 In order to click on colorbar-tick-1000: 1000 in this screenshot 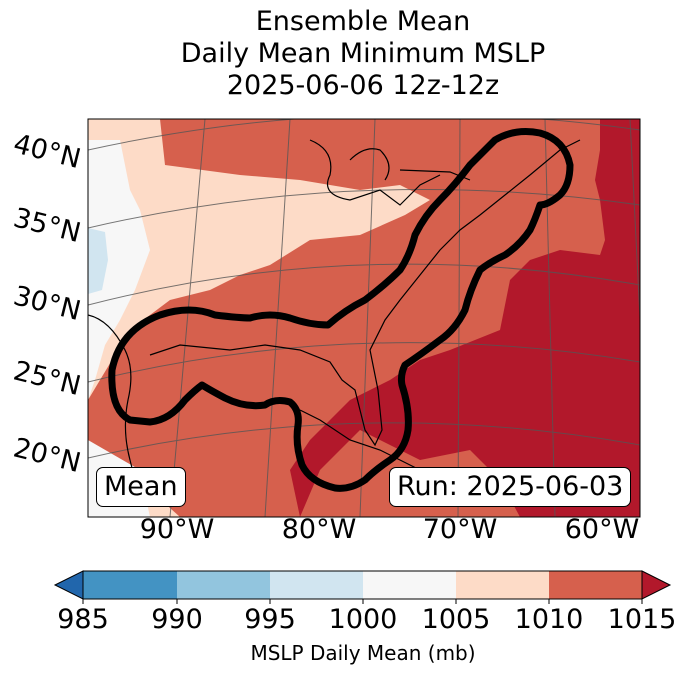, I will do `click(363, 619)`.